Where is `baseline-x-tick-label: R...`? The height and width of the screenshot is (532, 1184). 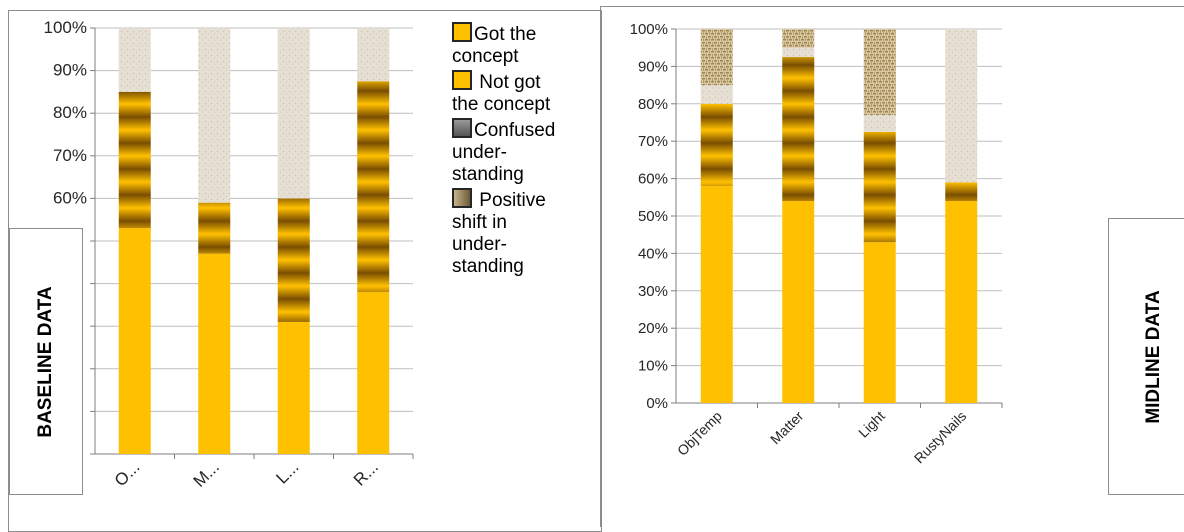 baseline-x-tick-label: R... is located at coordinates (366, 473).